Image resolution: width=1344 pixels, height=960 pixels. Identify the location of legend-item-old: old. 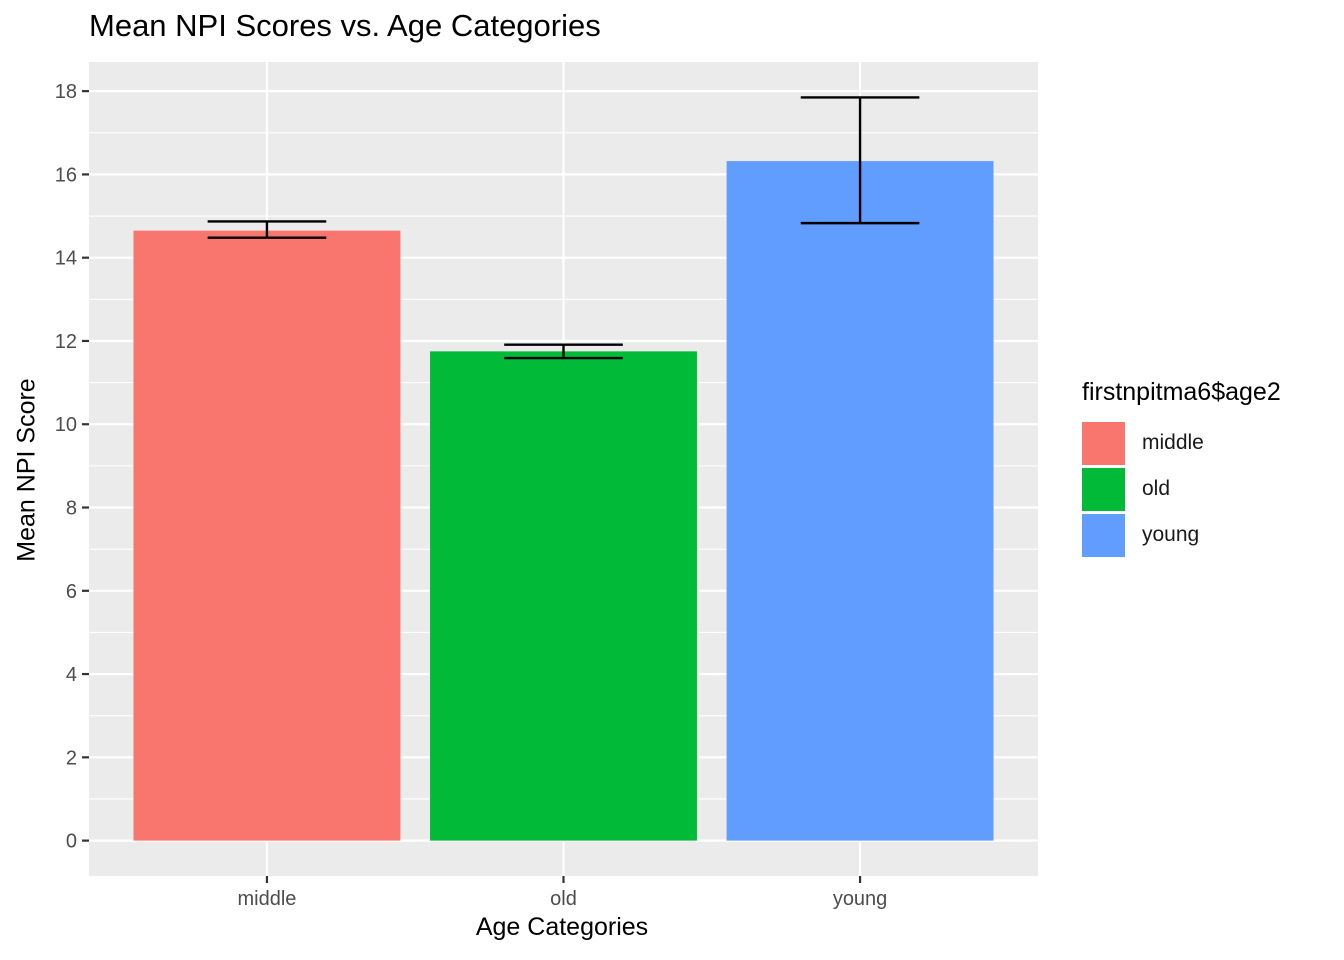
(1181, 489).